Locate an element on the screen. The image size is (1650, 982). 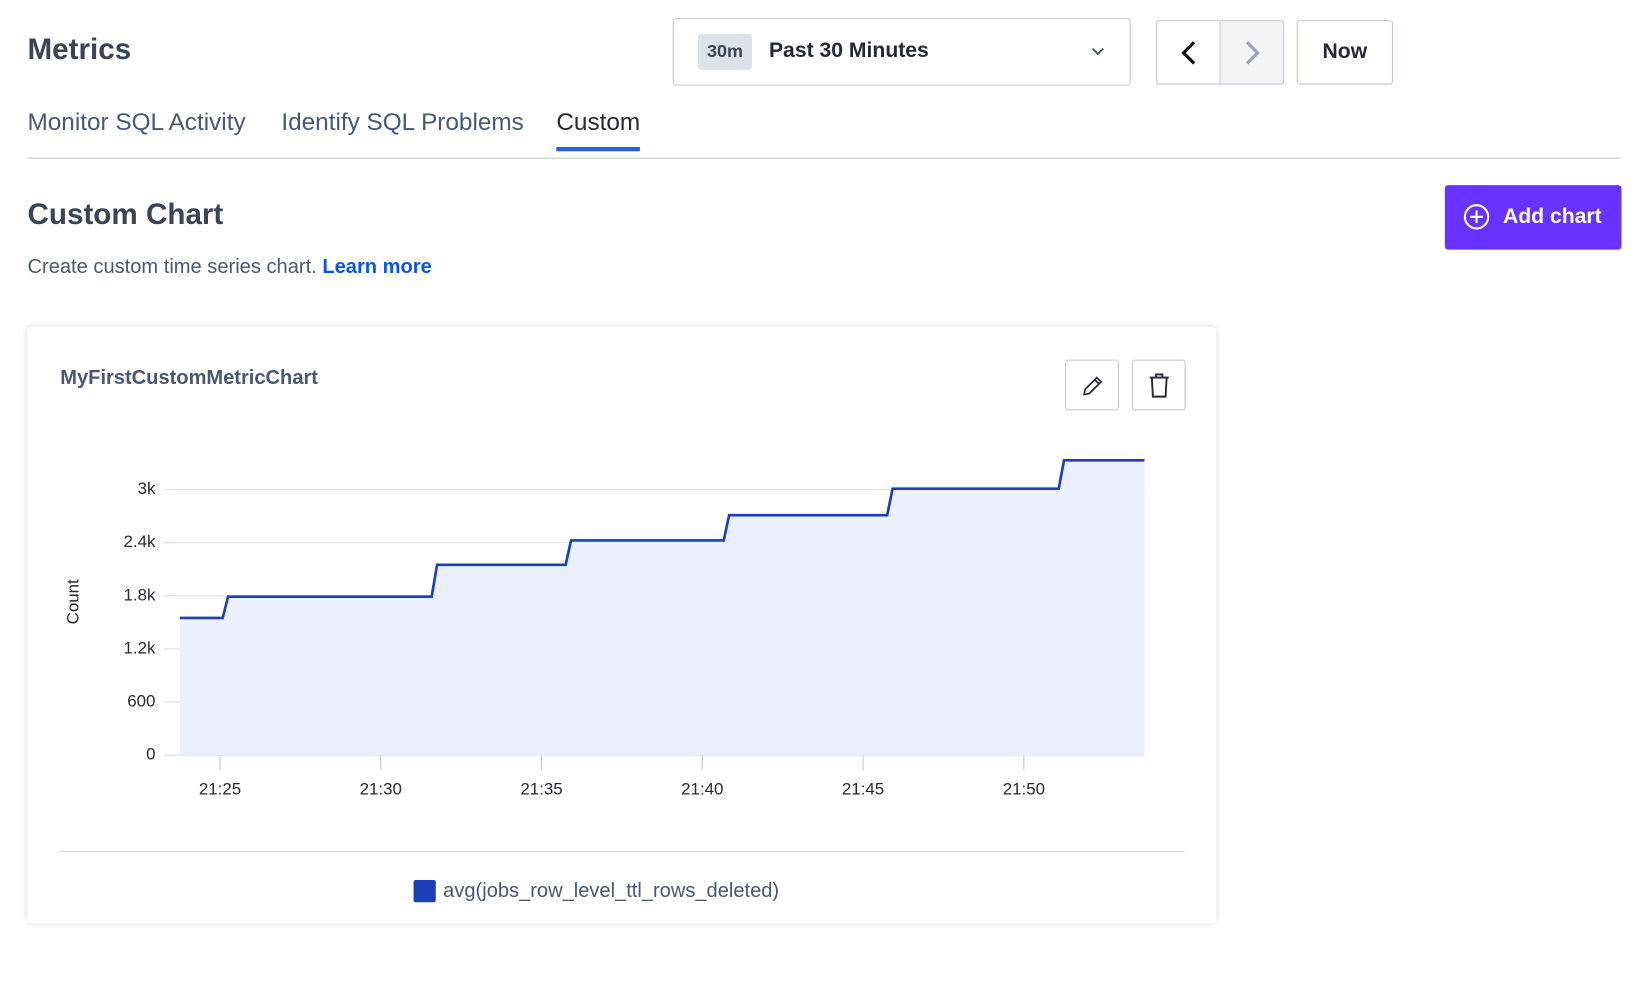
x-tick-label: 21:35 is located at coordinates (541, 789).